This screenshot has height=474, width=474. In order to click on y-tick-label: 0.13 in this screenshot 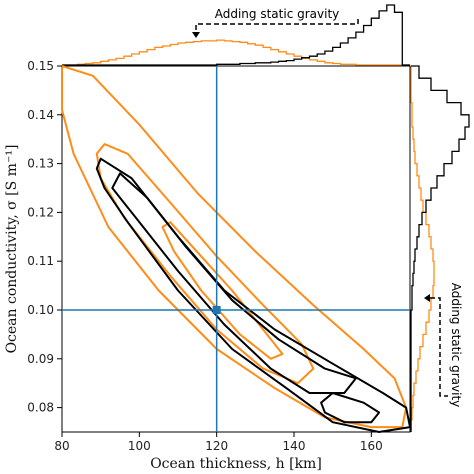, I will do `click(40, 164)`.